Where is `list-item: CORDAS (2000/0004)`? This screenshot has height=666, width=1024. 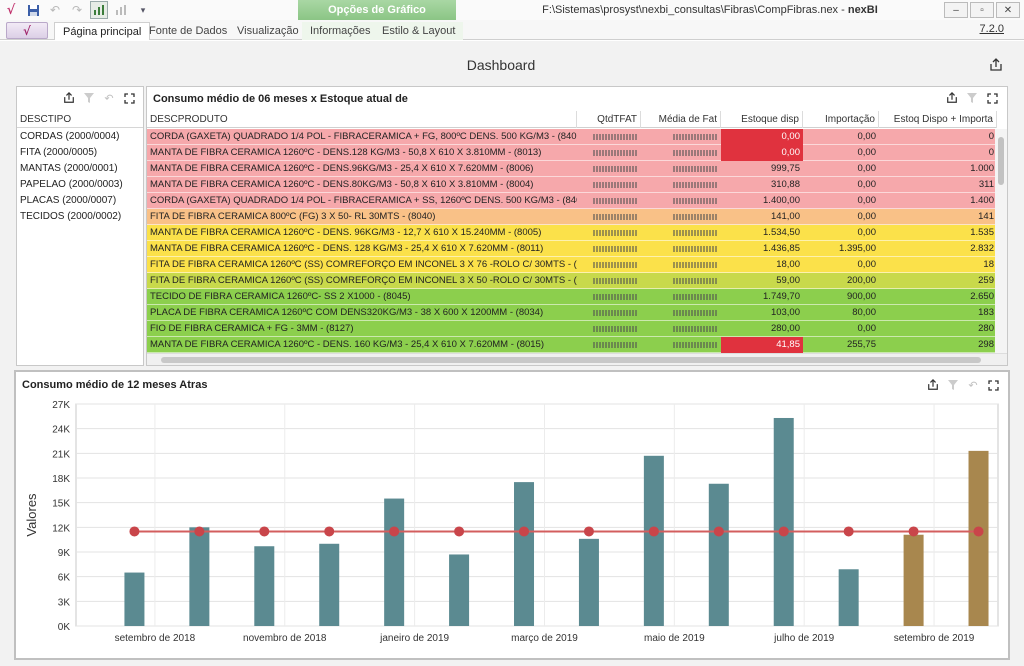
list-item: CORDAS (2000/0004) is located at coordinates (70, 136).